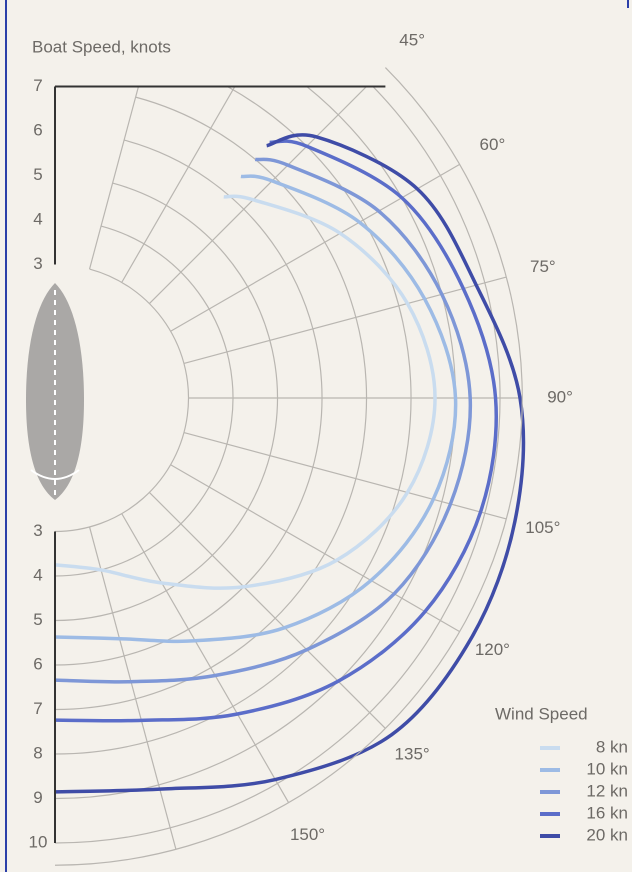 Image resolution: width=632 pixels, height=872 pixels. I want to click on r-tick-label: 9, so click(37, 797).